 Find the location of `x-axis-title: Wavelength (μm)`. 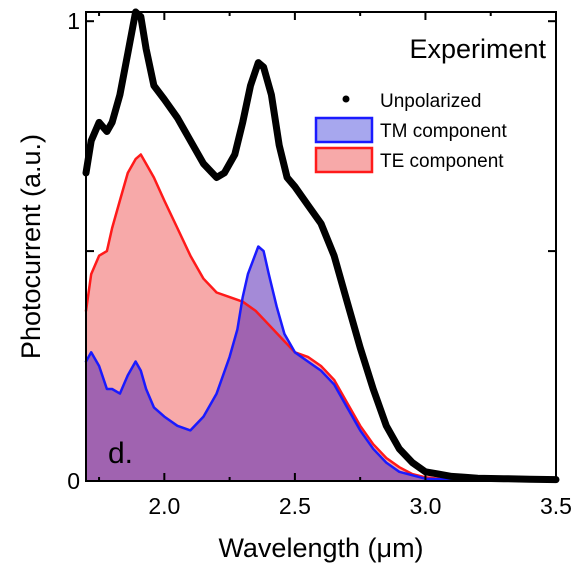

x-axis-title: Wavelength (μm) is located at coordinates (320, 548).